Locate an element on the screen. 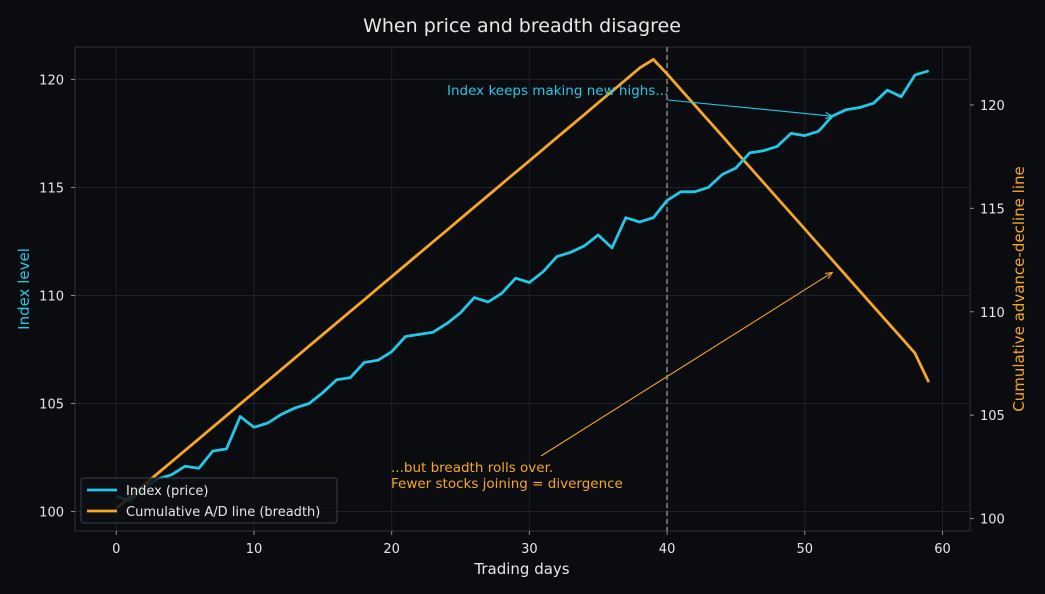  y-left-tick-label: 120 is located at coordinates (51, 80).